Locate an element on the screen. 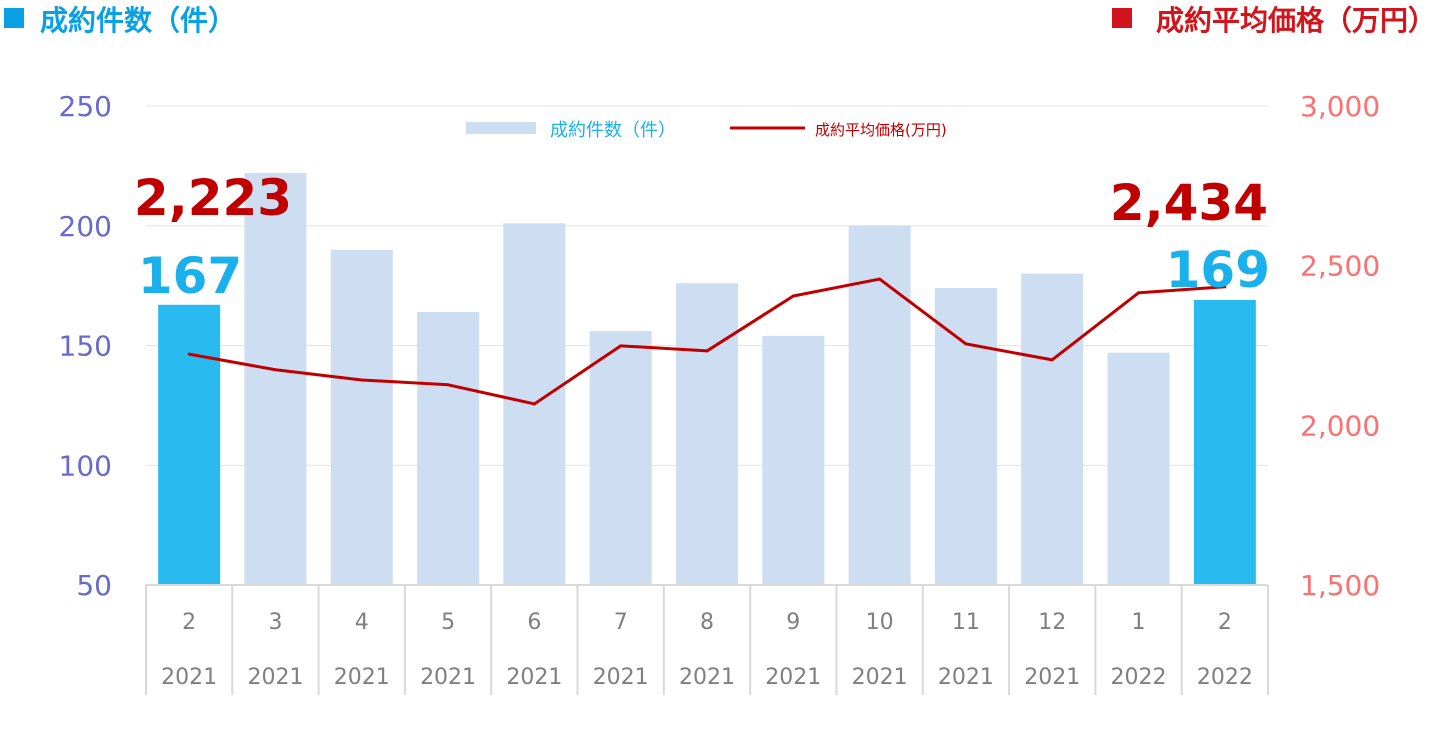 The height and width of the screenshot is (738, 1440). left-axis: 50 100 150 200 250 is located at coordinates (85, 346).